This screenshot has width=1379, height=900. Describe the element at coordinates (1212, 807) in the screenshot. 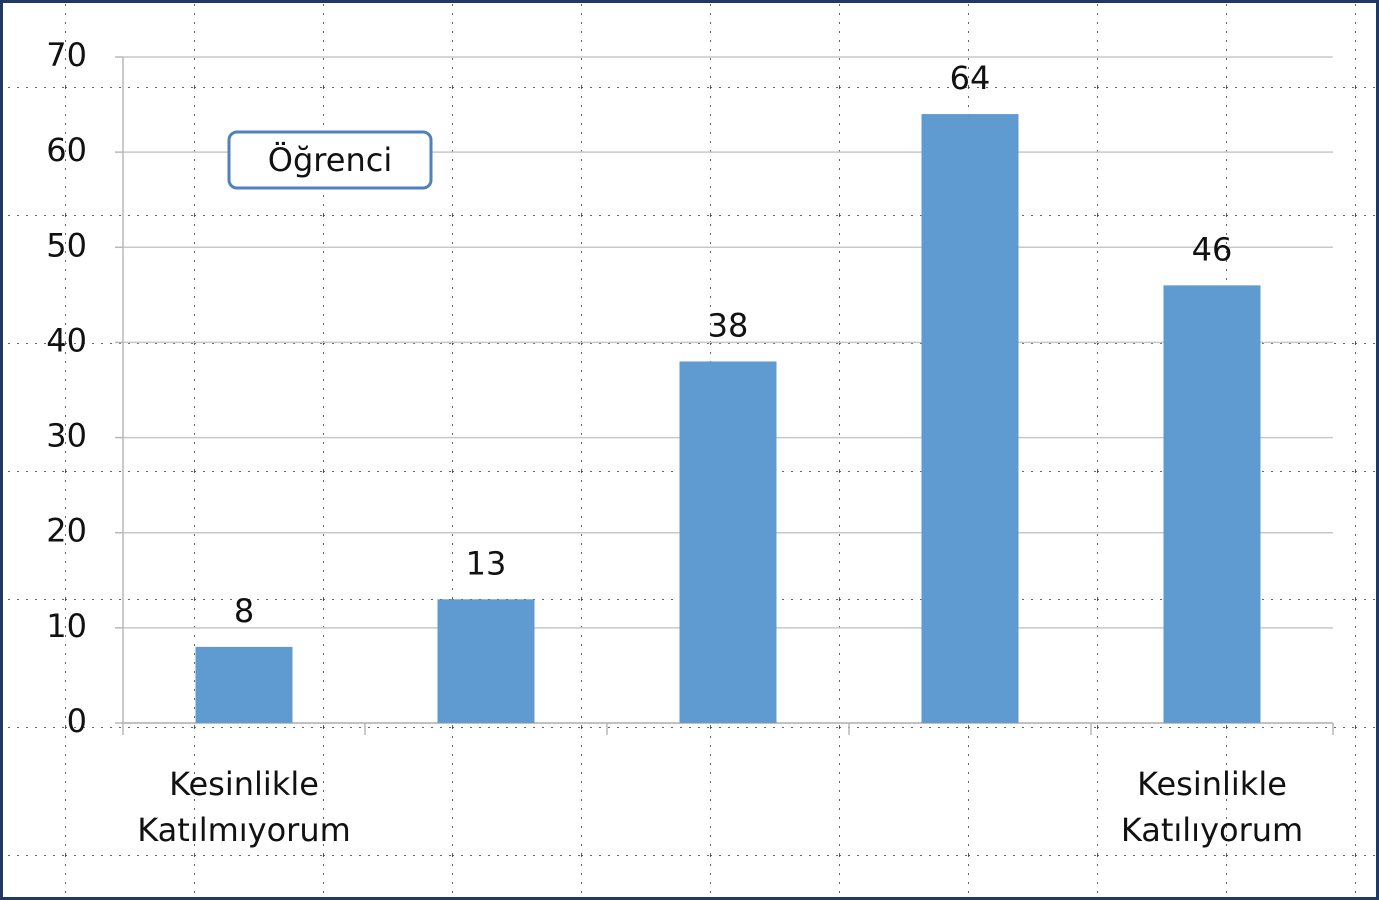

I see `x-tick-label: Kesinlikle Katılıyorum` at that location.